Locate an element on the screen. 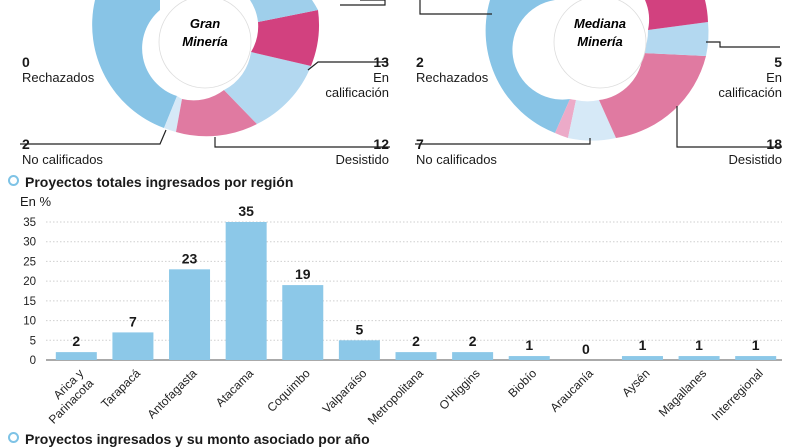 The width and height of the screenshot is (800, 447). mediana-rechazados-text: Rechazados is located at coordinates (452, 77).